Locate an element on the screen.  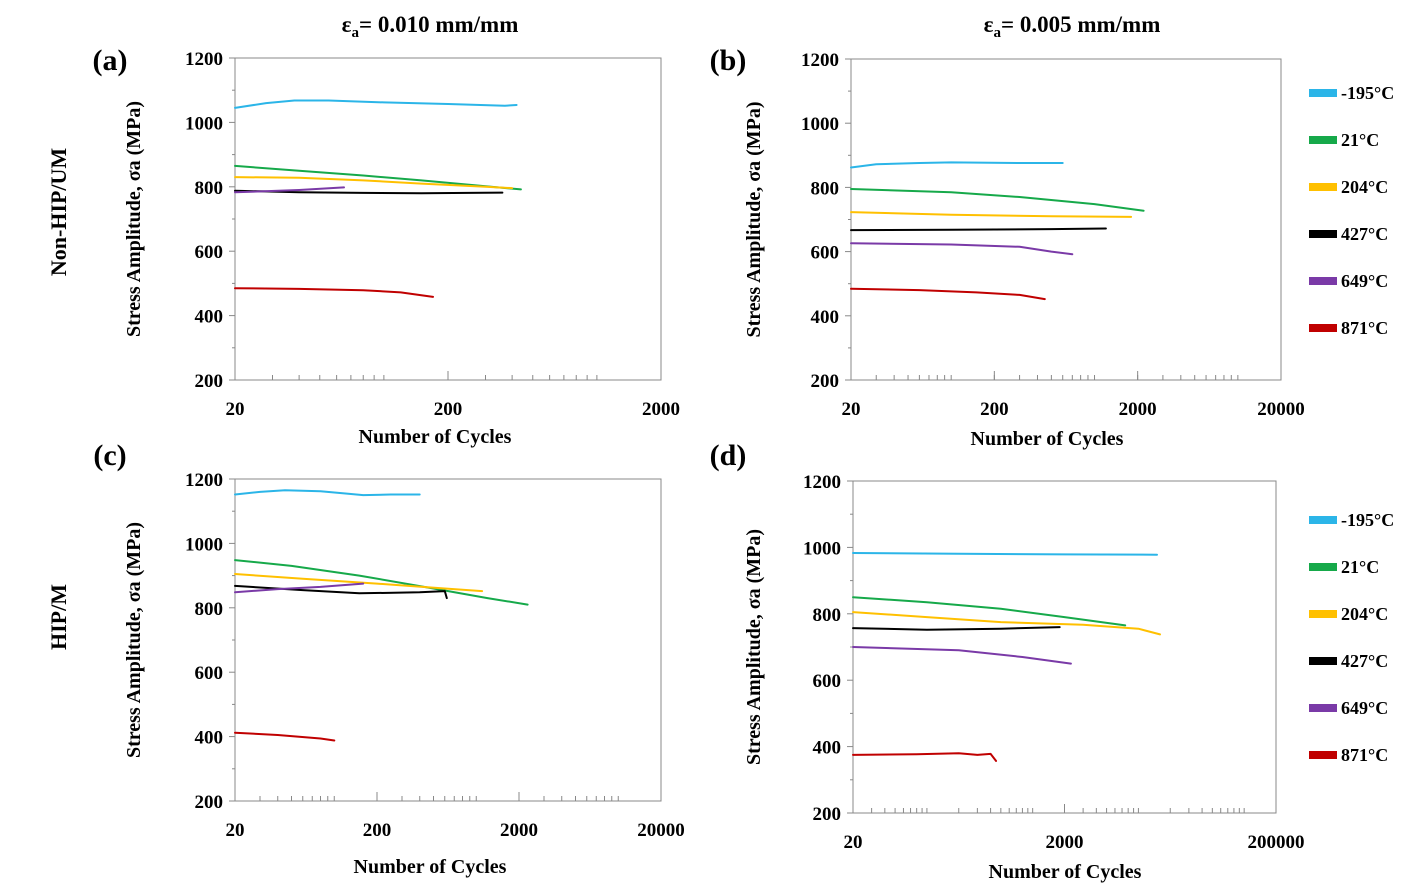
row-label: HIP/M is located at coordinates (58, 617).